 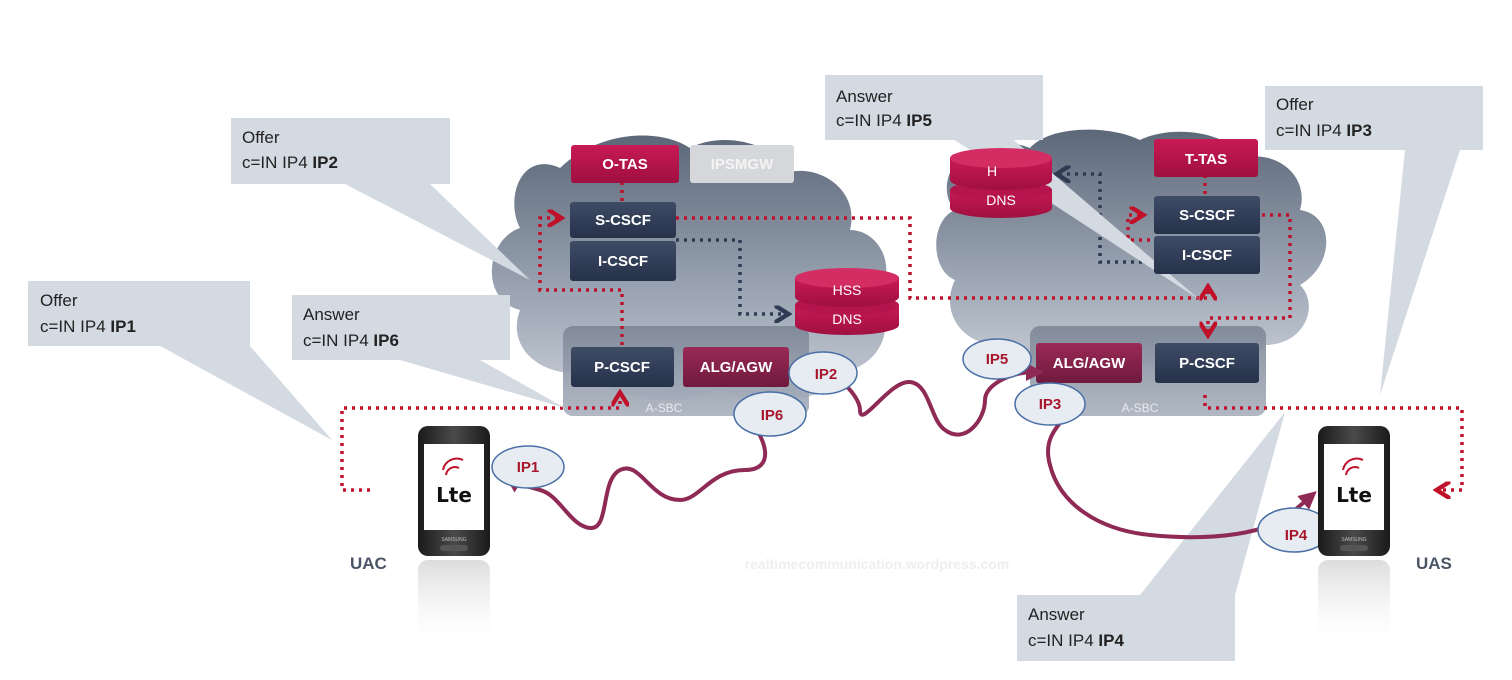 I want to click on uas-phone-brand: SAMSUNG, so click(x=1353, y=540).